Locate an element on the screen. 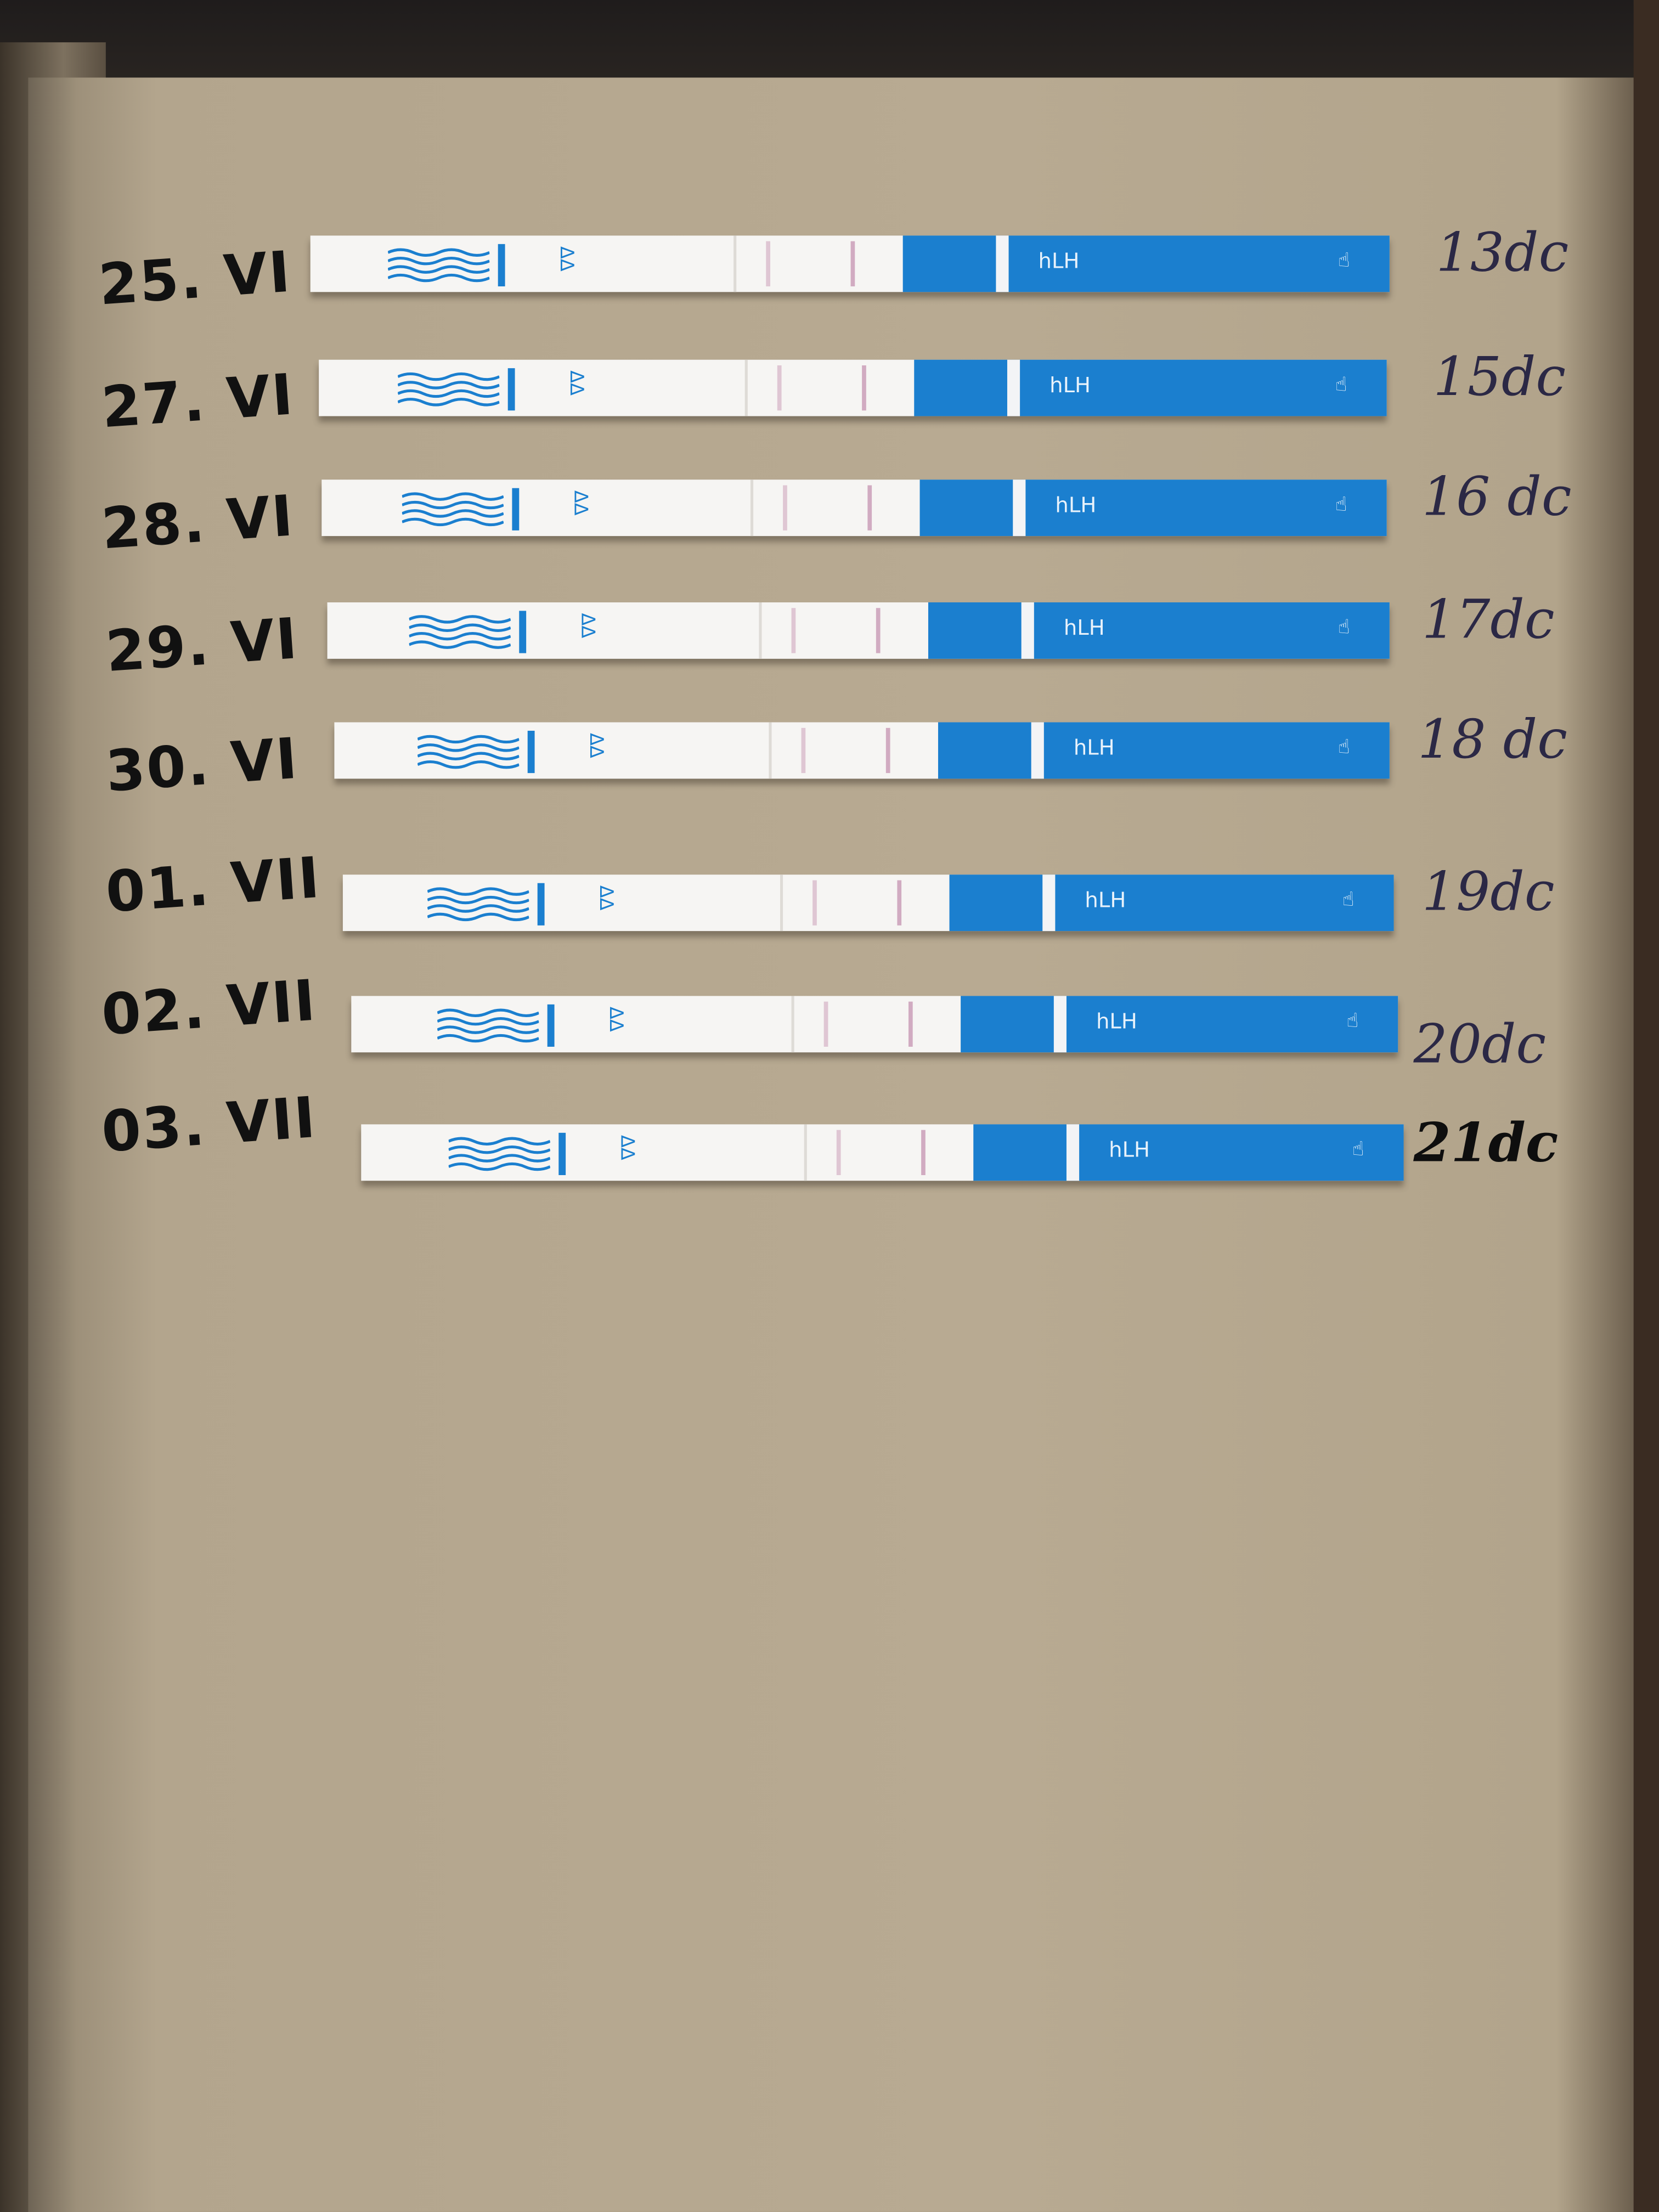 Image resolution: width=1659 pixels, height=2212 pixels. cycle-day-label: 16 dc is located at coordinates (1496, 497).